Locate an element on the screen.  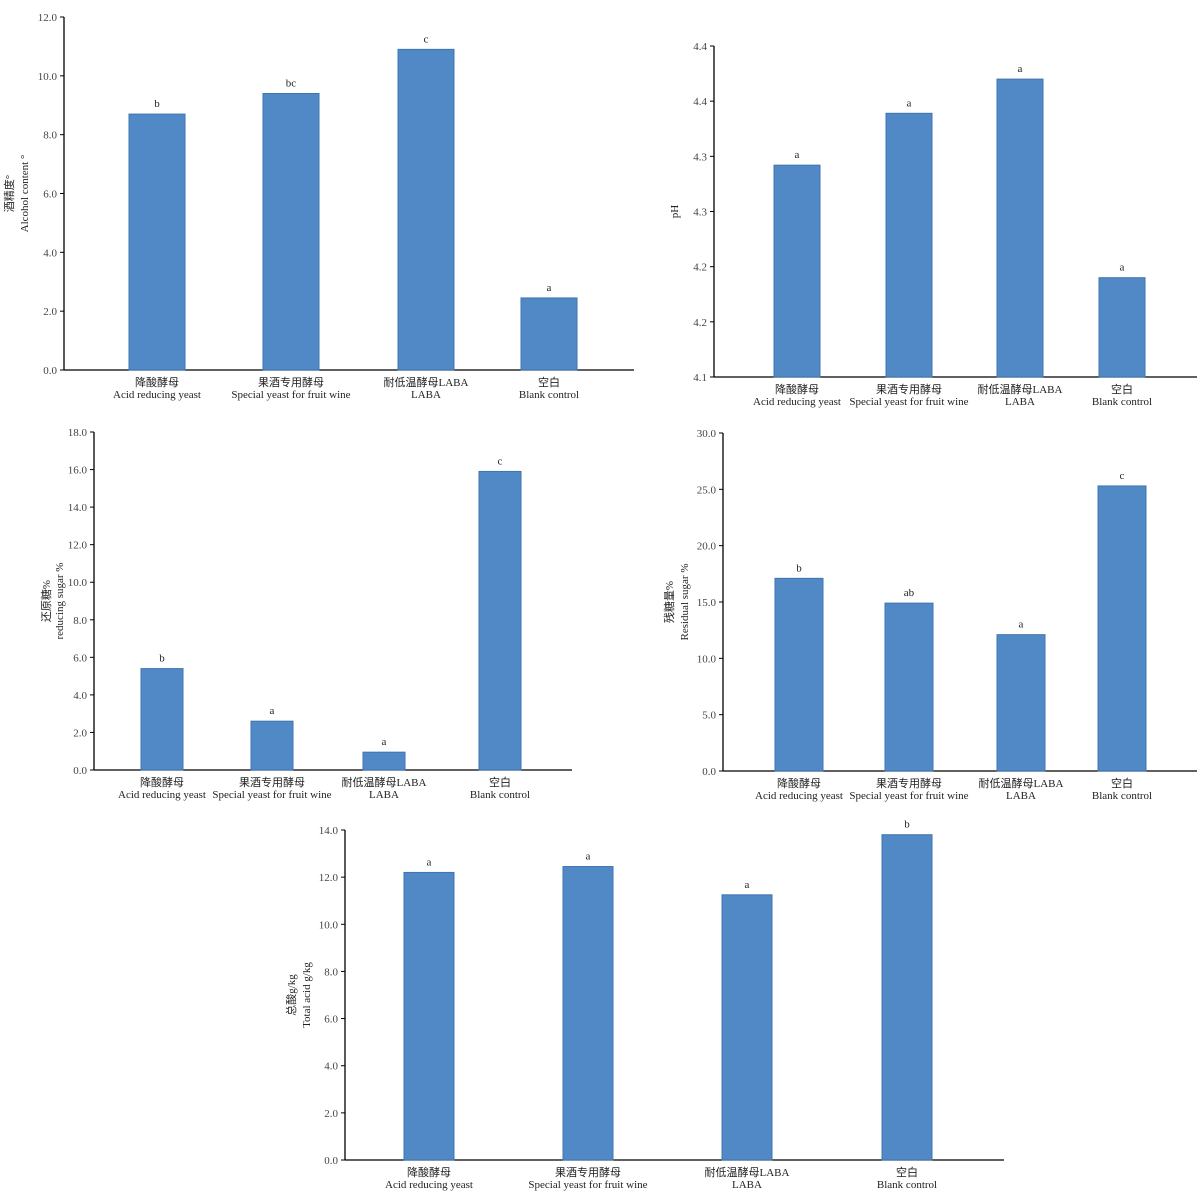
y-axis-label: Residual sugar % is located at coordinates (685, 602).